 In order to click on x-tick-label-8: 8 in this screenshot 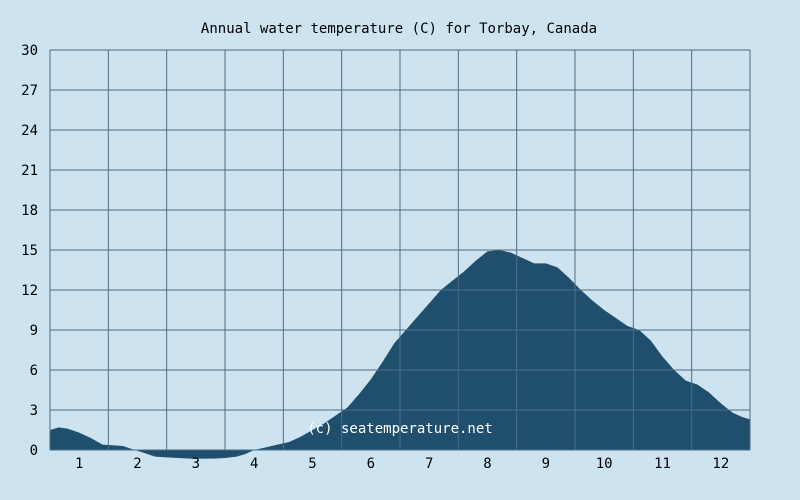, I will do `click(487, 464)`.